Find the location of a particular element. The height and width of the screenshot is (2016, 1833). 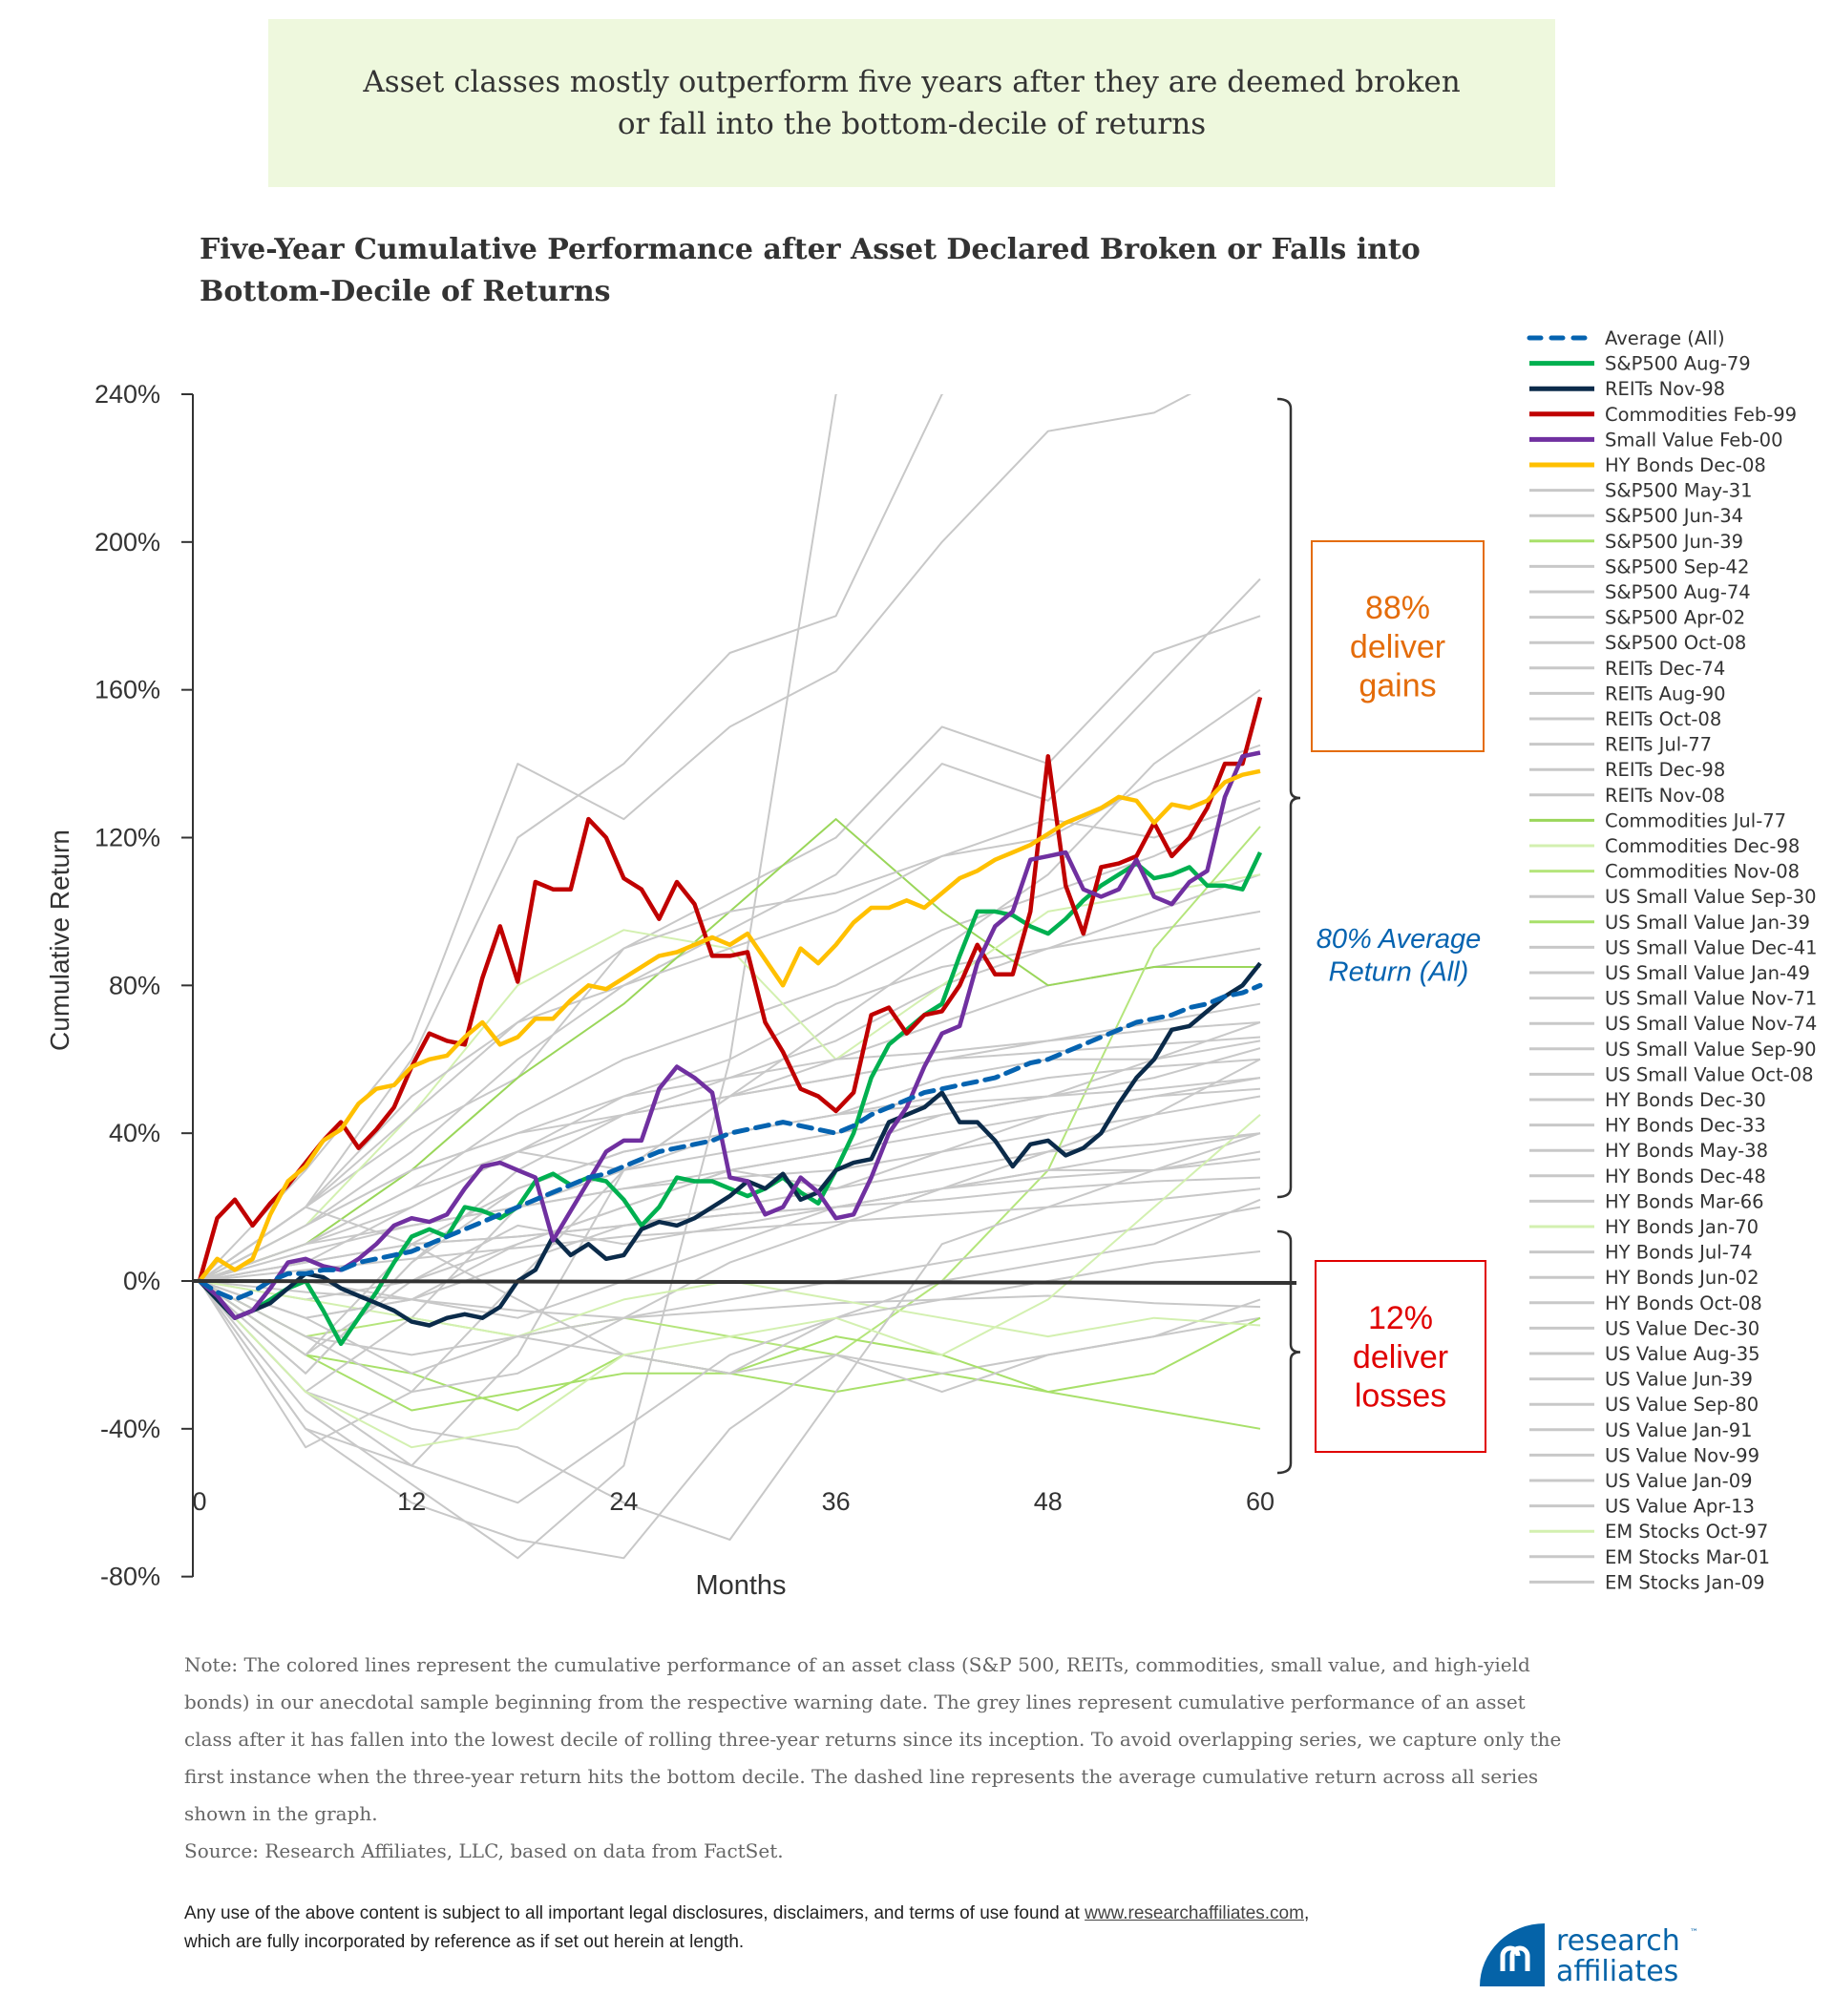

legend-label: REITs Jul-77 is located at coordinates (1659, 745).